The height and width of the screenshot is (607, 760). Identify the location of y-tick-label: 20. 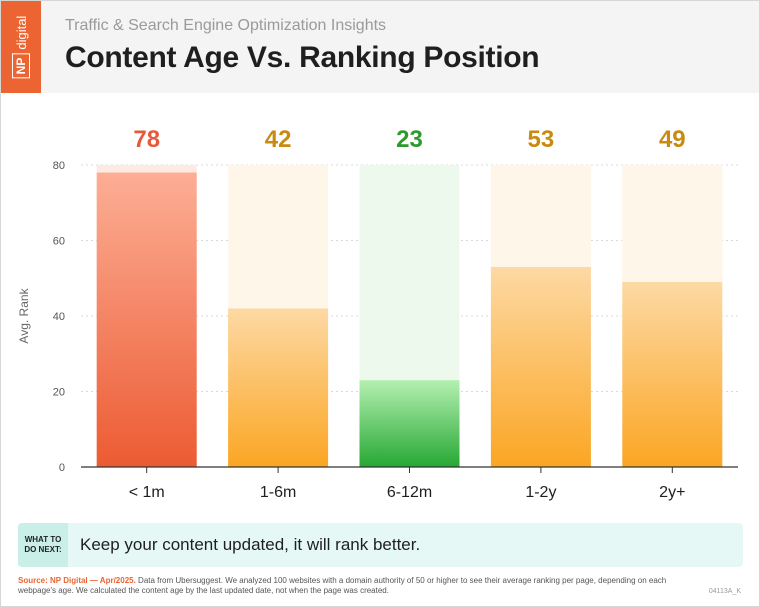
(59, 393).